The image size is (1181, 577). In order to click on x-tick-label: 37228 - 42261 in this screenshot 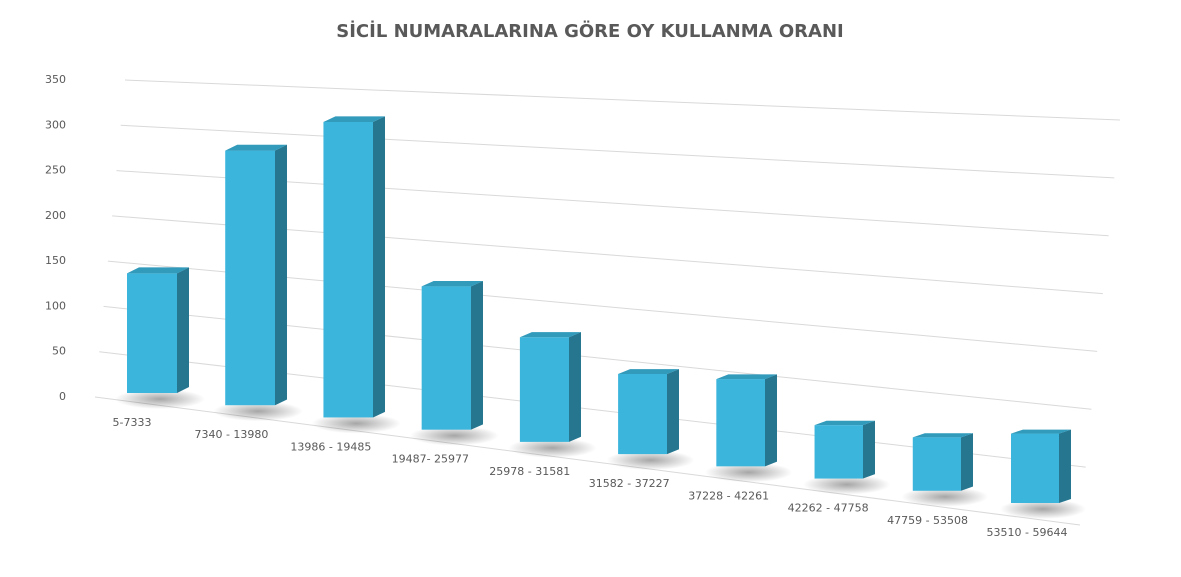, I will do `click(728, 495)`.